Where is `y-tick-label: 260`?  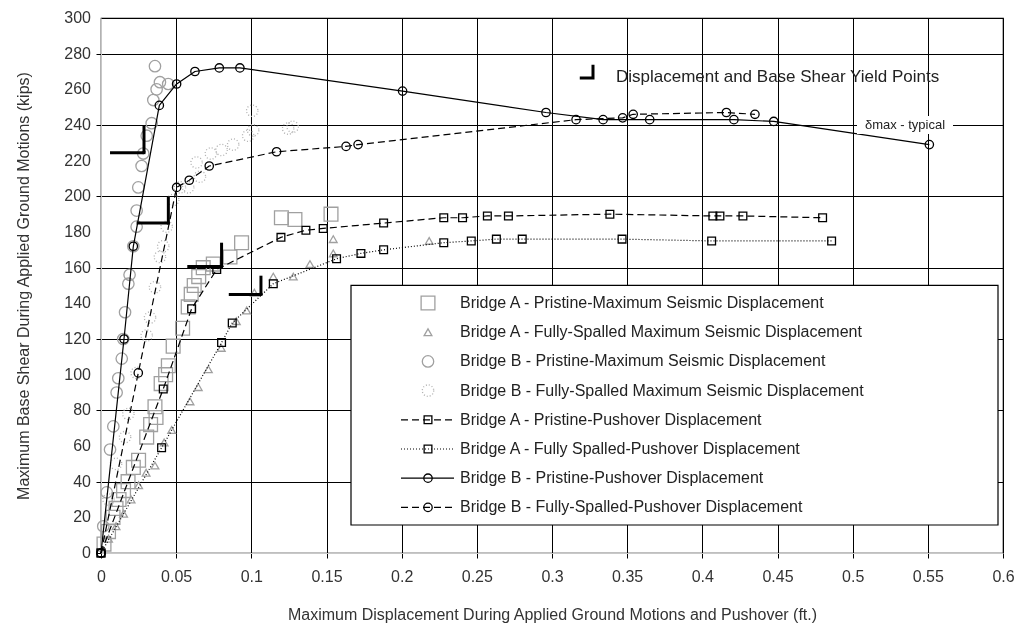
y-tick-label: 260 is located at coordinates (78, 89).